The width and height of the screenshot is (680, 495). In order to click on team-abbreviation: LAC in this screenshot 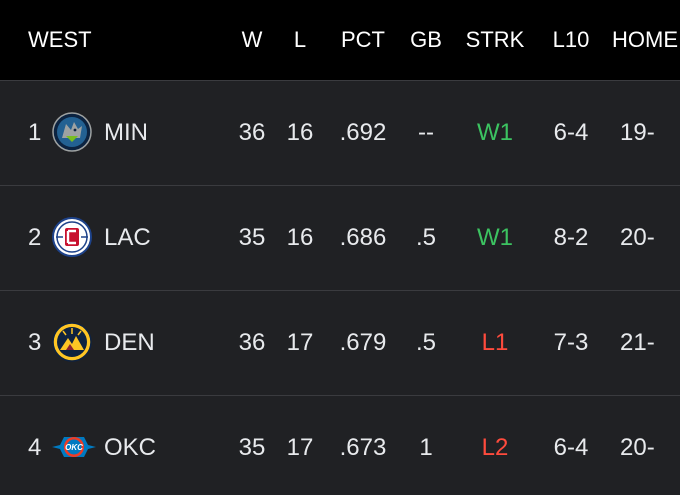, I will do `click(127, 237)`.